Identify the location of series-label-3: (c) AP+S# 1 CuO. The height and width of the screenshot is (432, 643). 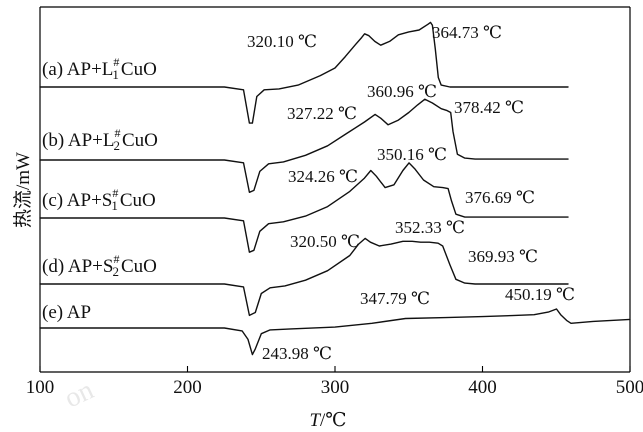
(99, 199).